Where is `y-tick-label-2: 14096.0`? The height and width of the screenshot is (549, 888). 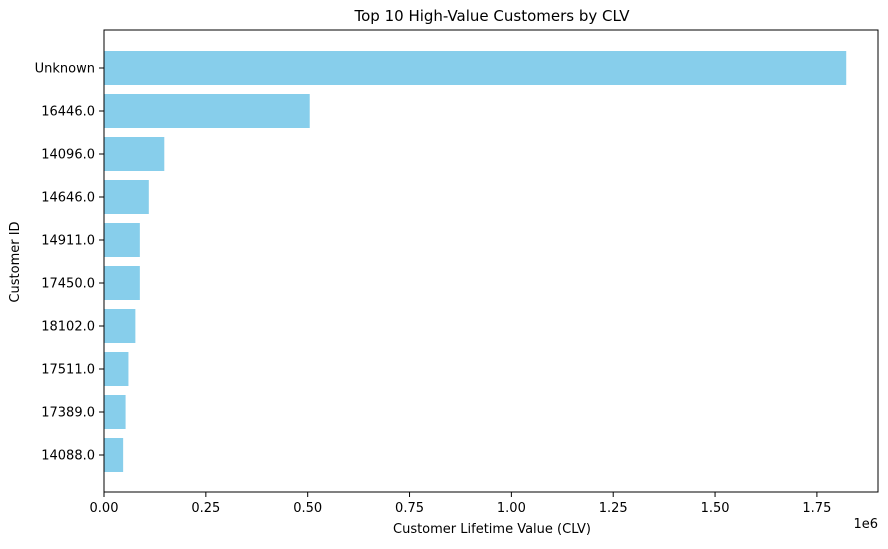
y-tick-label-2: 14096.0 is located at coordinates (68, 155).